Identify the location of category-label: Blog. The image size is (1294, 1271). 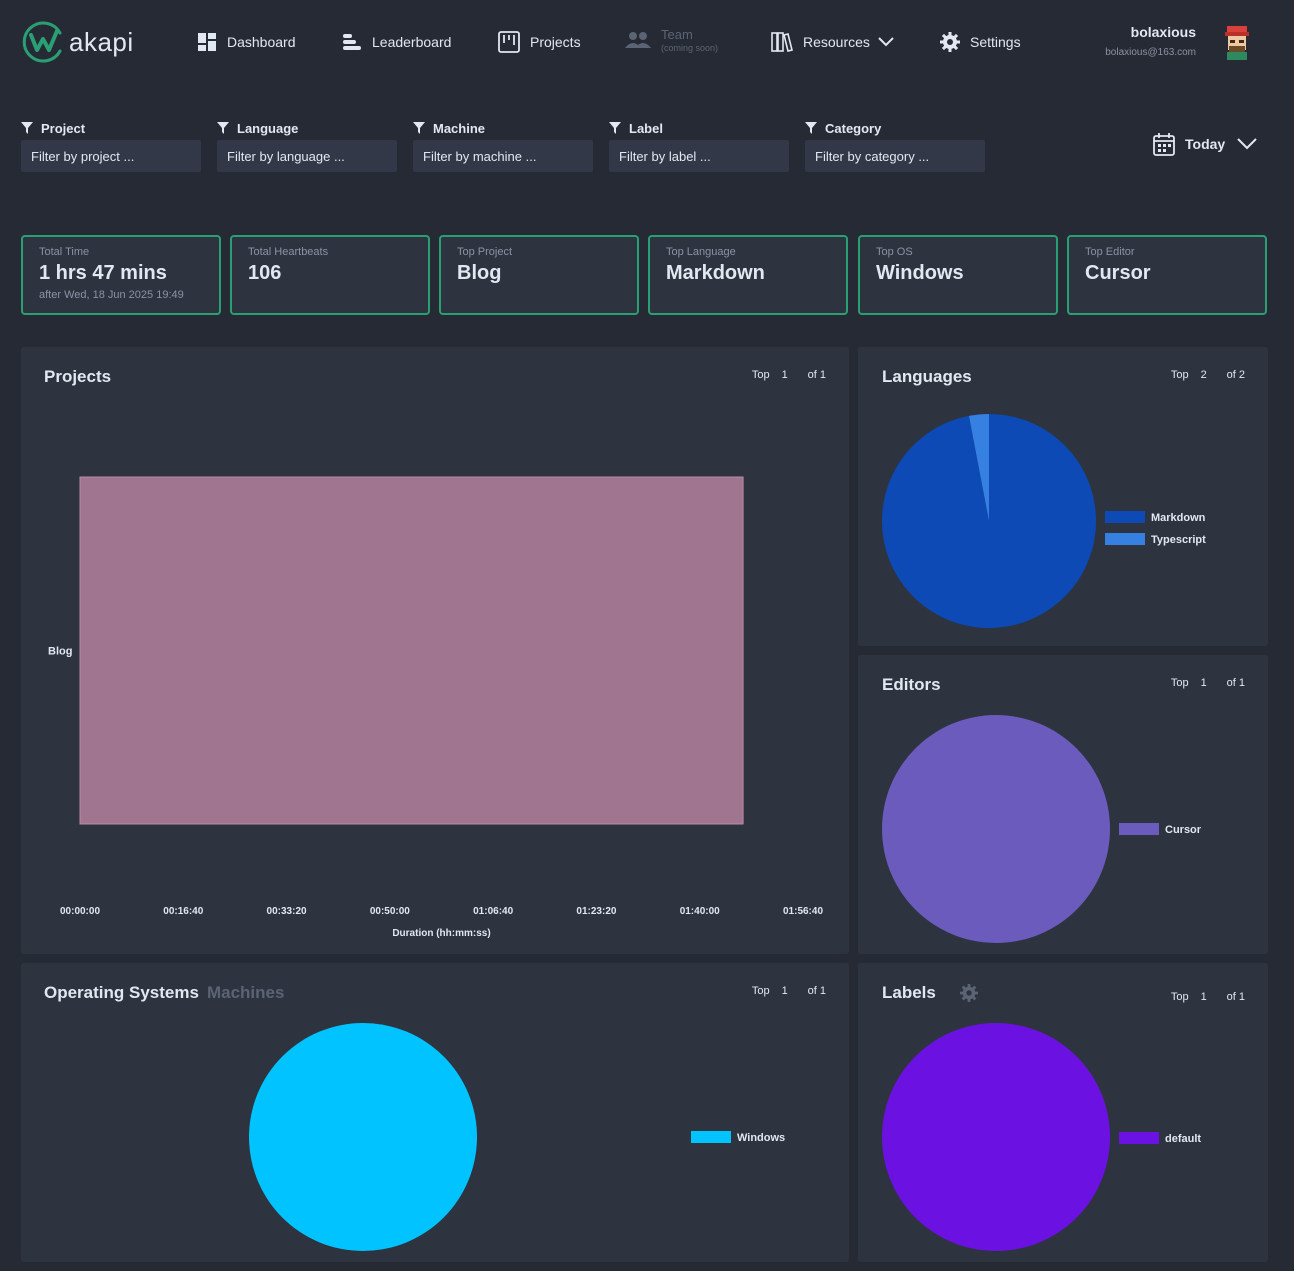
(60, 652).